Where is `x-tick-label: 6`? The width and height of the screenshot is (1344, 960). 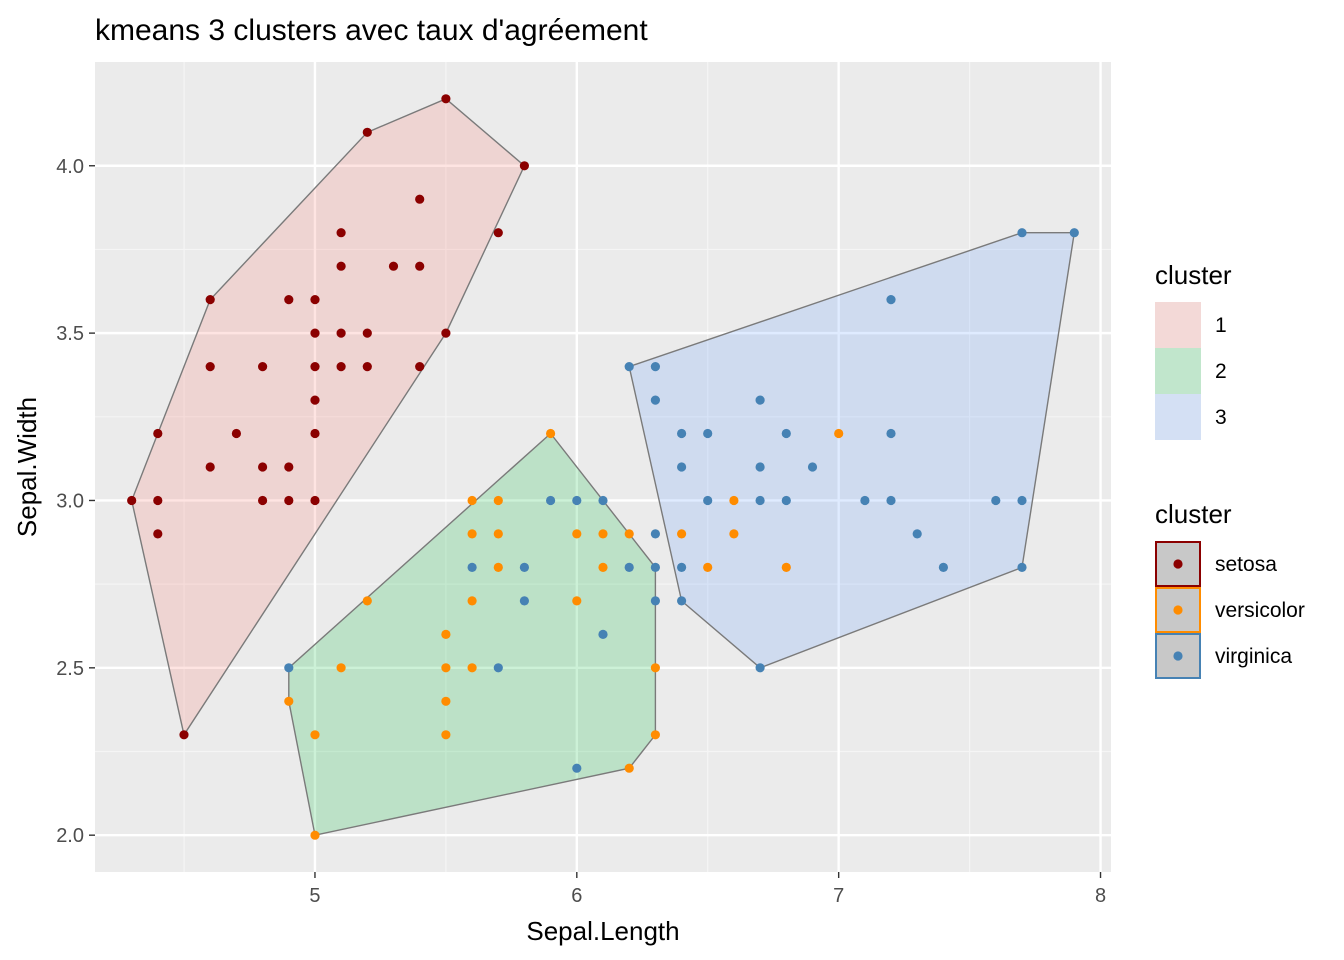 x-tick-label: 6 is located at coordinates (576, 896).